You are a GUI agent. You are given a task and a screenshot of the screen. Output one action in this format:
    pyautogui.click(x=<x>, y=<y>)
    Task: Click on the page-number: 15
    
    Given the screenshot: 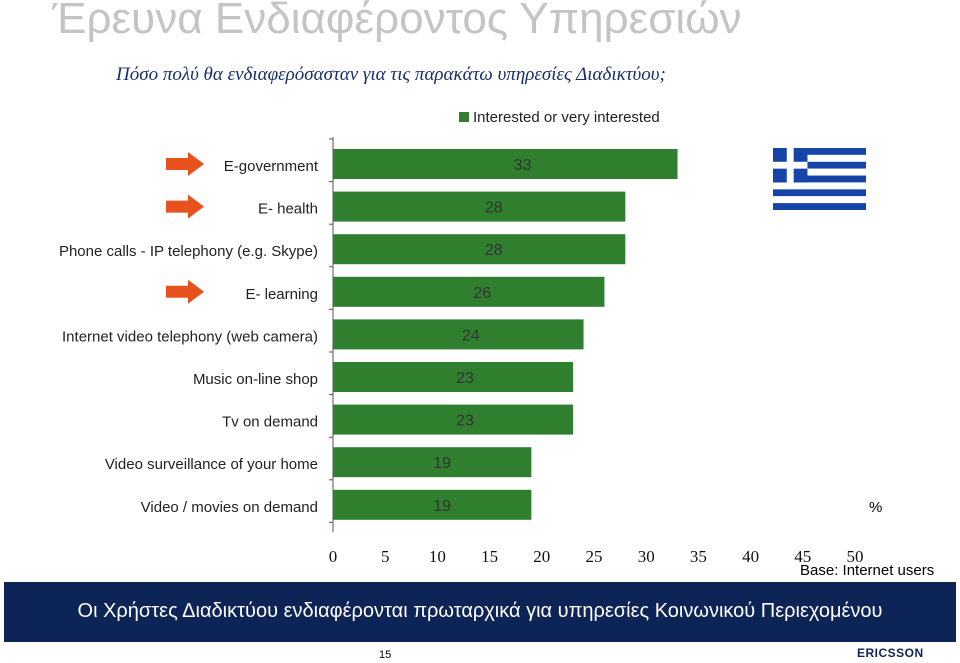 What is the action you would take?
    pyautogui.click(x=385, y=655)
    